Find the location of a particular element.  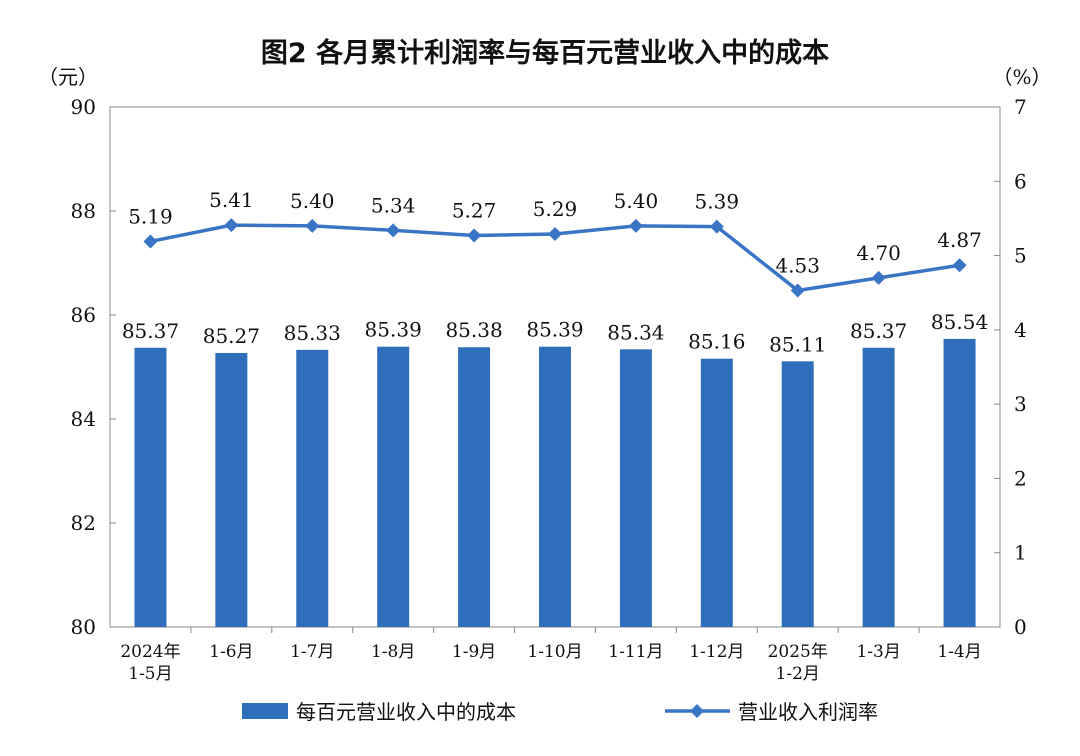

right-tick-label: 6 is located at coordinates (1020, 181).